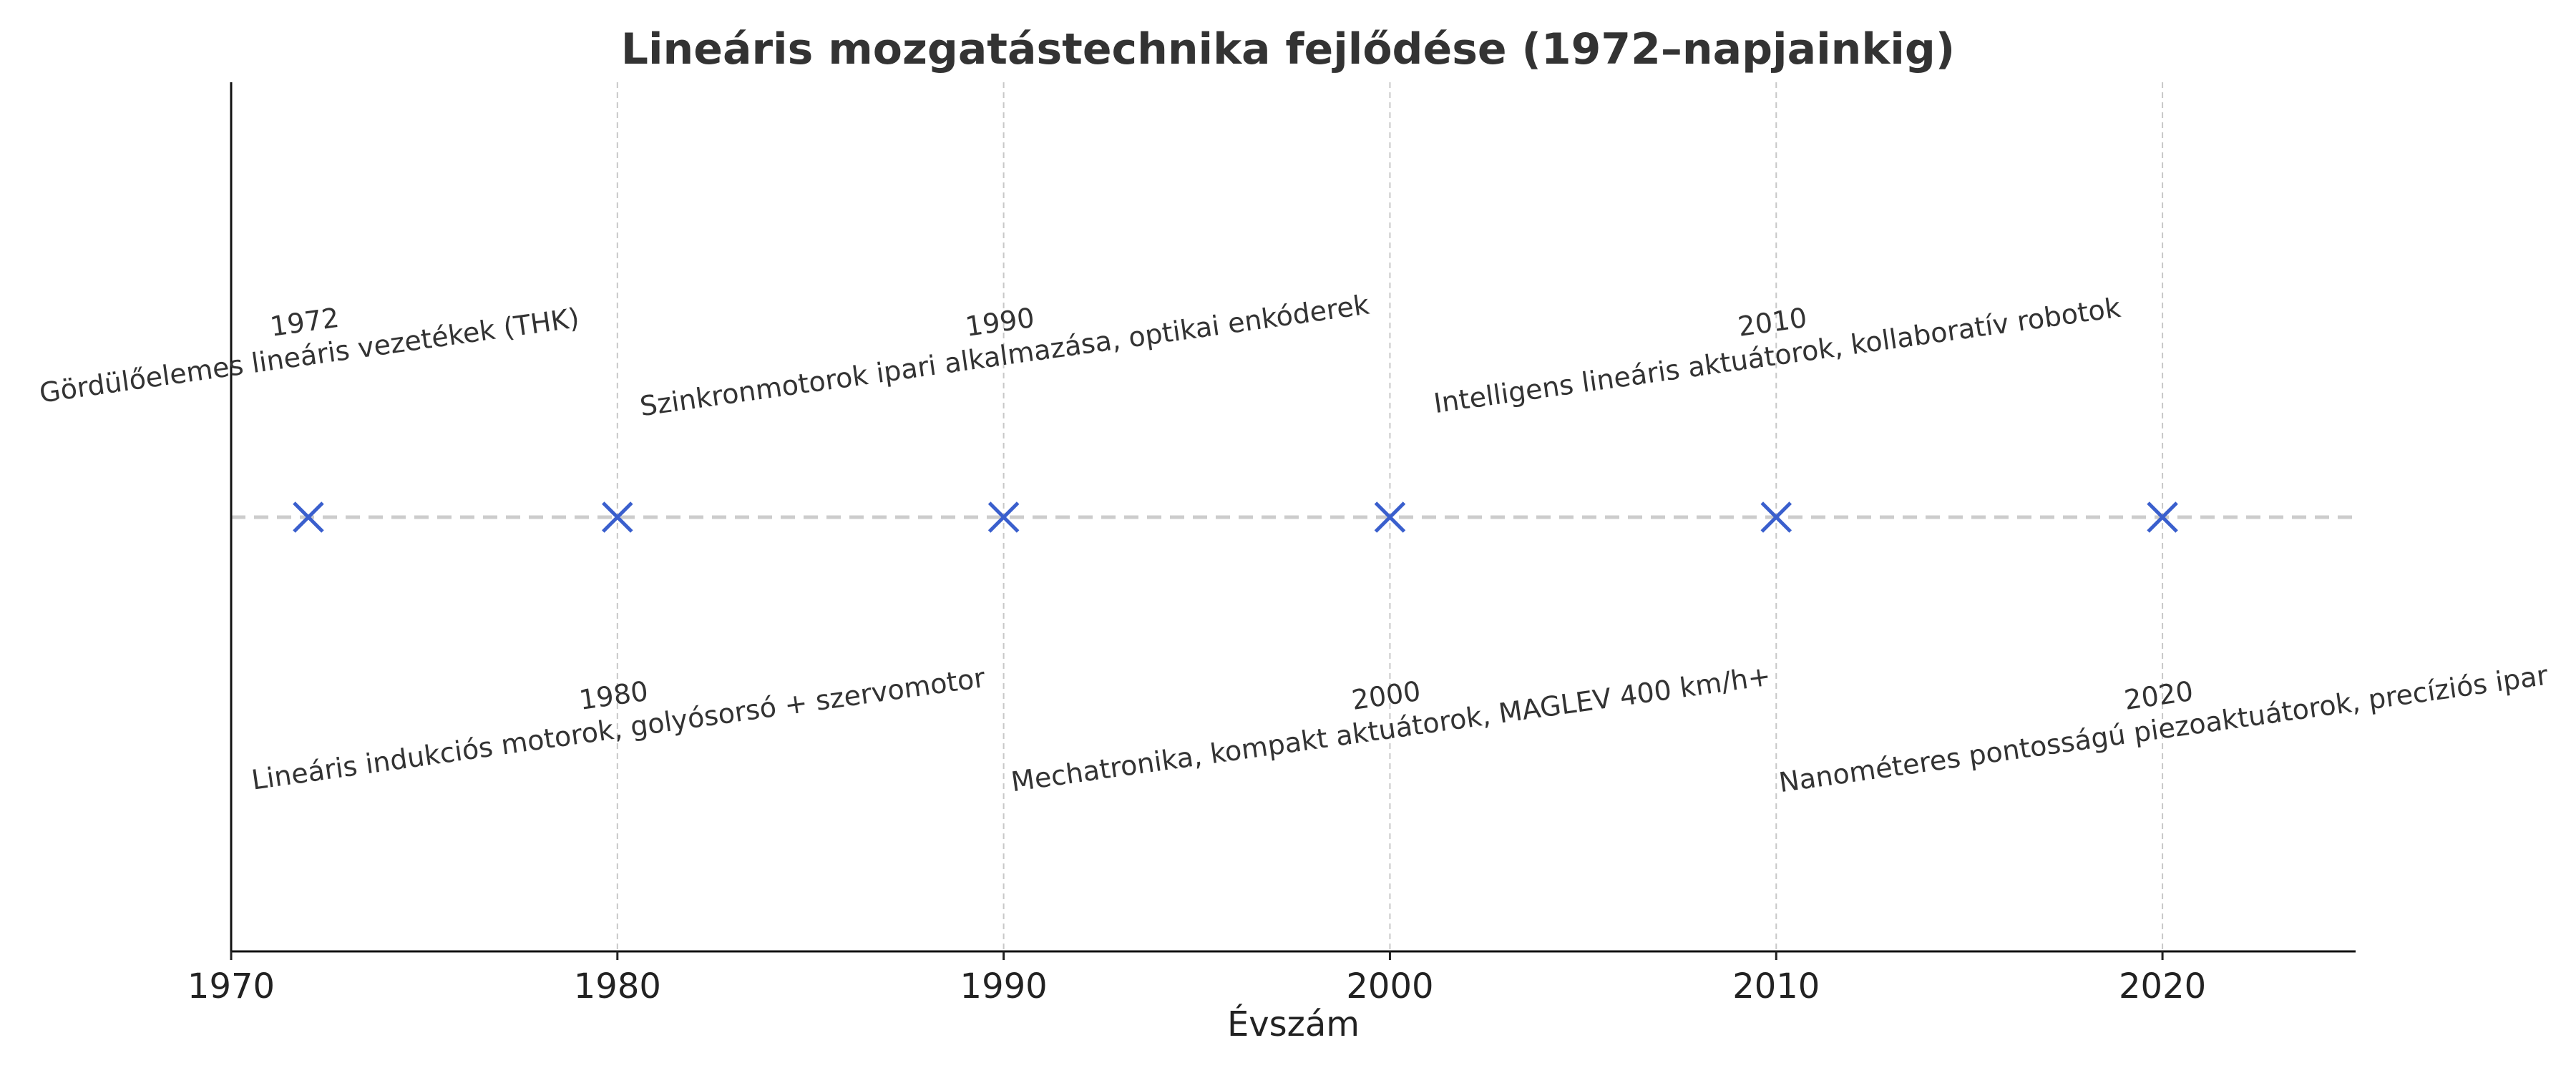  Describe the element at coordinates (1196, 979) in the screenshot. I see `x-axis-ticks: 1970 1980 1990 2000 2010 2020` at that location.